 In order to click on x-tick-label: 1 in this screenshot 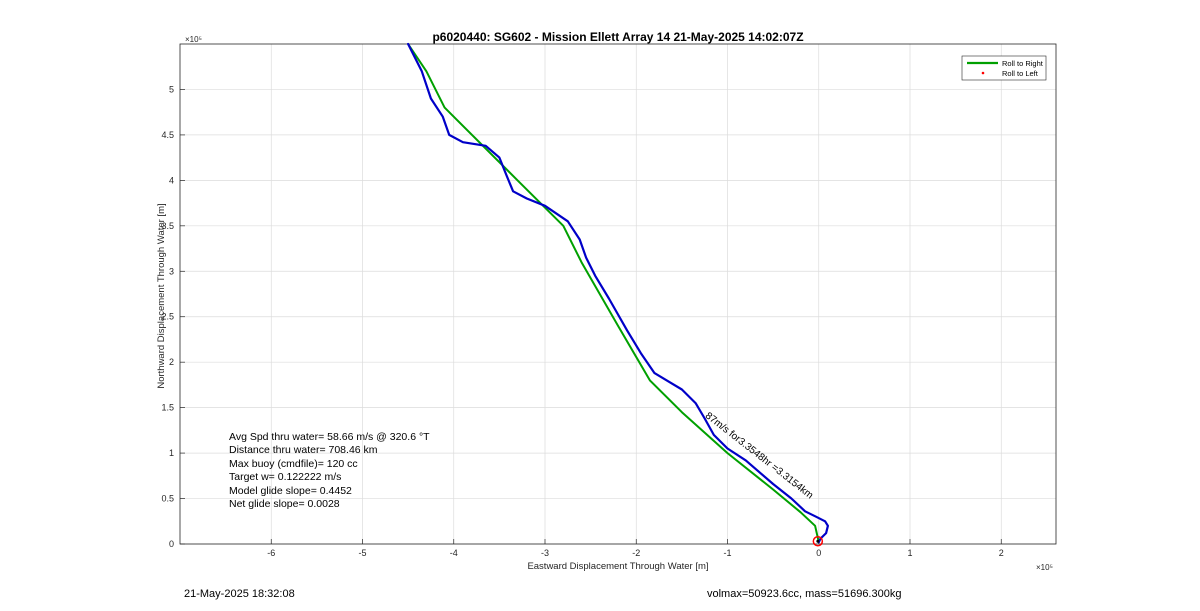, I will do `click(909, 553)`.